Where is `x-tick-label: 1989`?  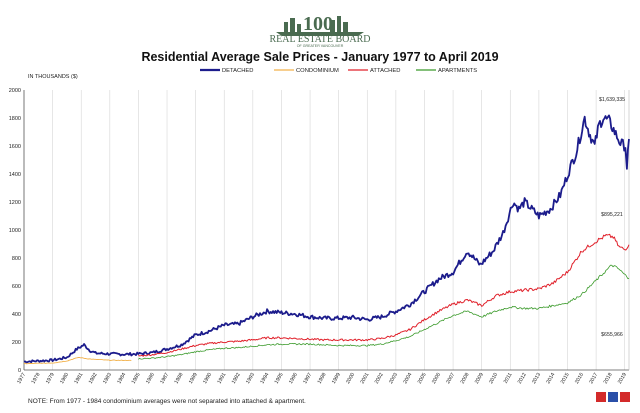
x-tick-label: 1989 is located at coordinates (193, 378).